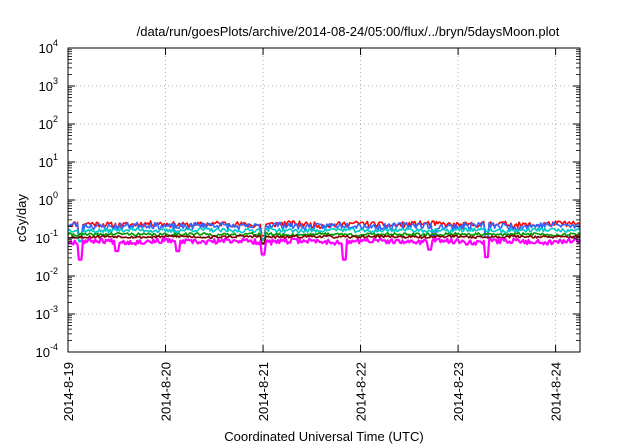  I want to click on y-tick-label: 10³, so click(48, 85).